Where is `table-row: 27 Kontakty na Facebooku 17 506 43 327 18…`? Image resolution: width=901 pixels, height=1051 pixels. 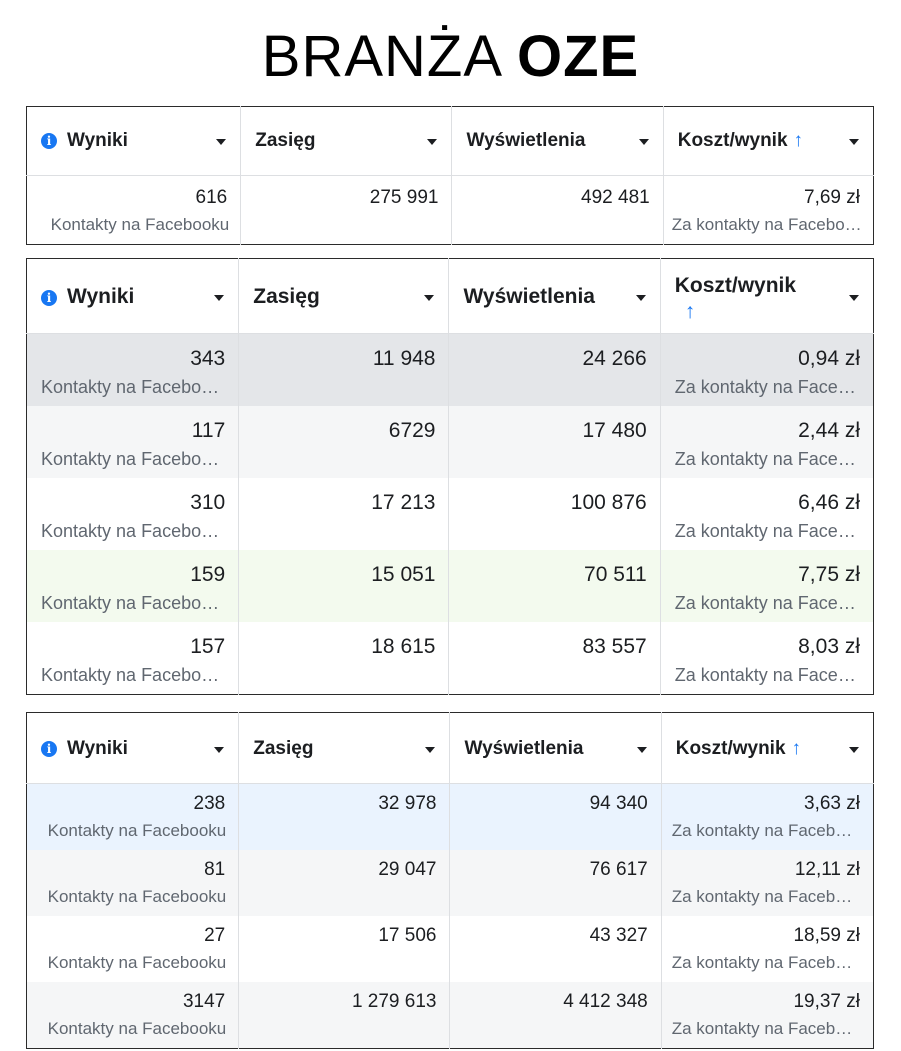 table-row: 27 Kontakty na Facebooku 17 506 43 327 18… is located at coordinates (450, 949).